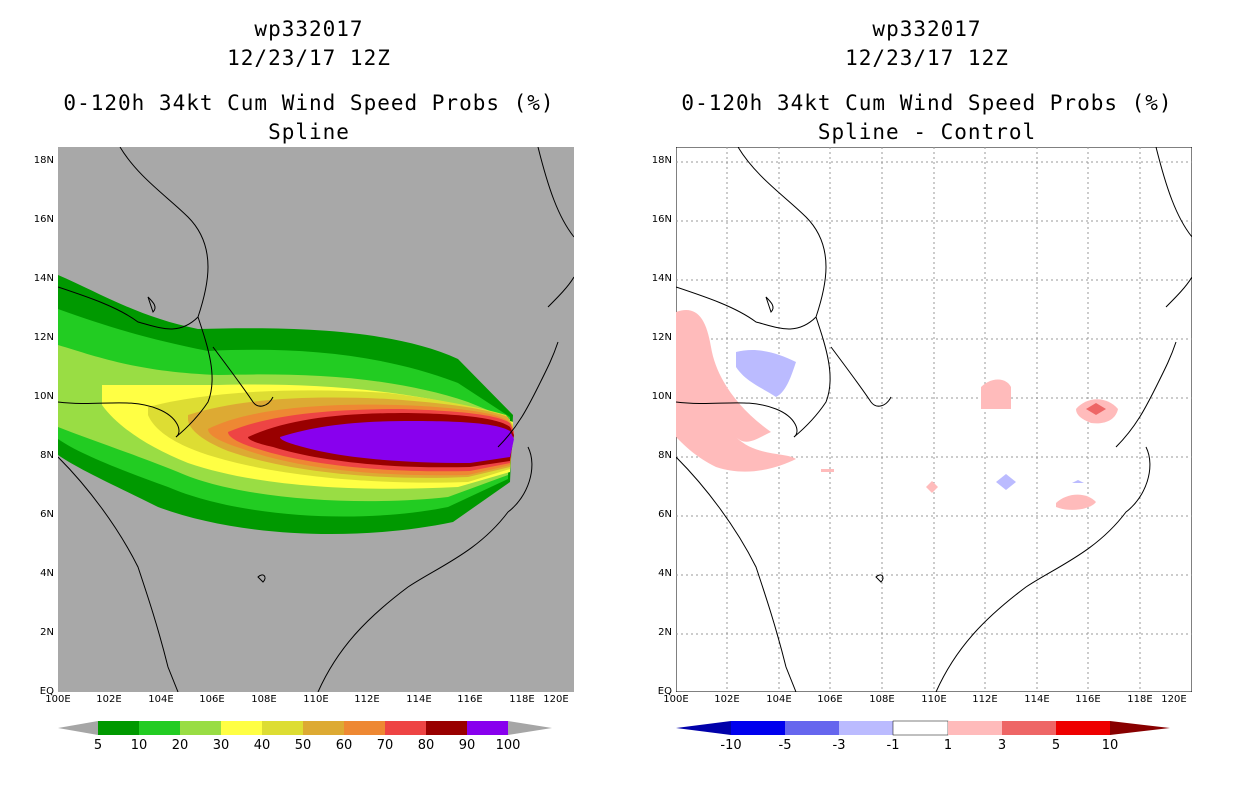 This screenshot has height=800, width=1236. Describe the element at coordinates (180, 745) in the screenshot. I see `cbar-label: 20` at that location.